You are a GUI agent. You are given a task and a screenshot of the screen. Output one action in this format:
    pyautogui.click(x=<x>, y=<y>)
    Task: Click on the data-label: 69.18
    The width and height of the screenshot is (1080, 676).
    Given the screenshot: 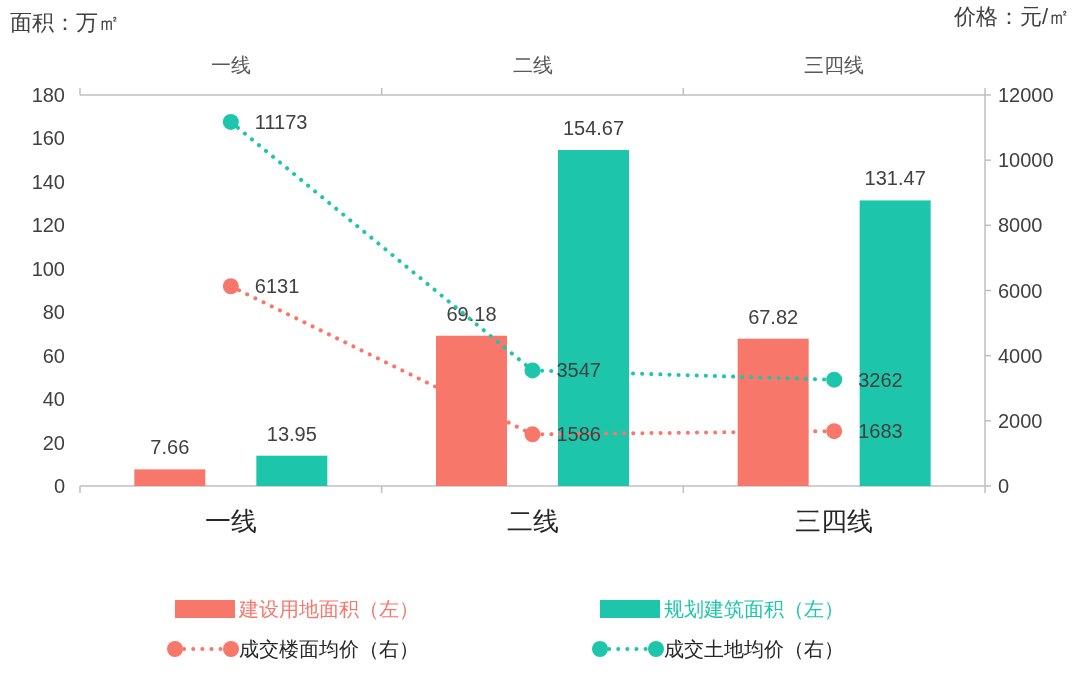 What is the action you would take?
    pyautogui.click(x=471, y=313)
    